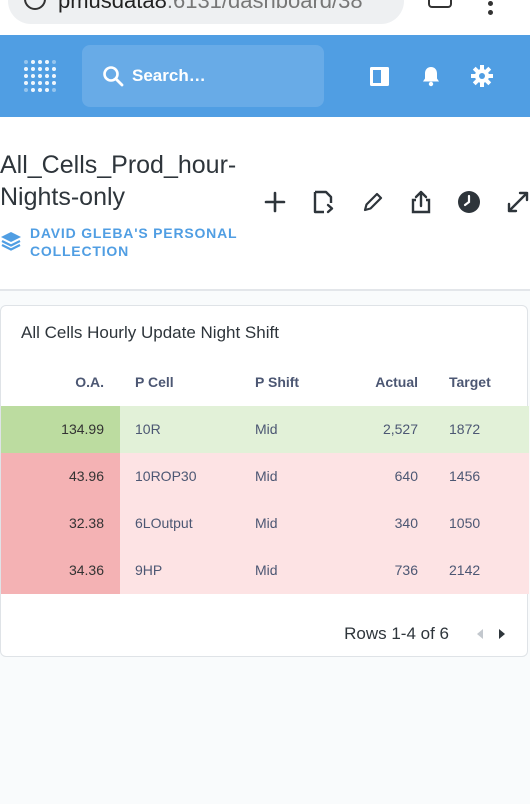 The height and width of the screenshot is (804, 530). I want to click on add-icon, so click(275, 202).